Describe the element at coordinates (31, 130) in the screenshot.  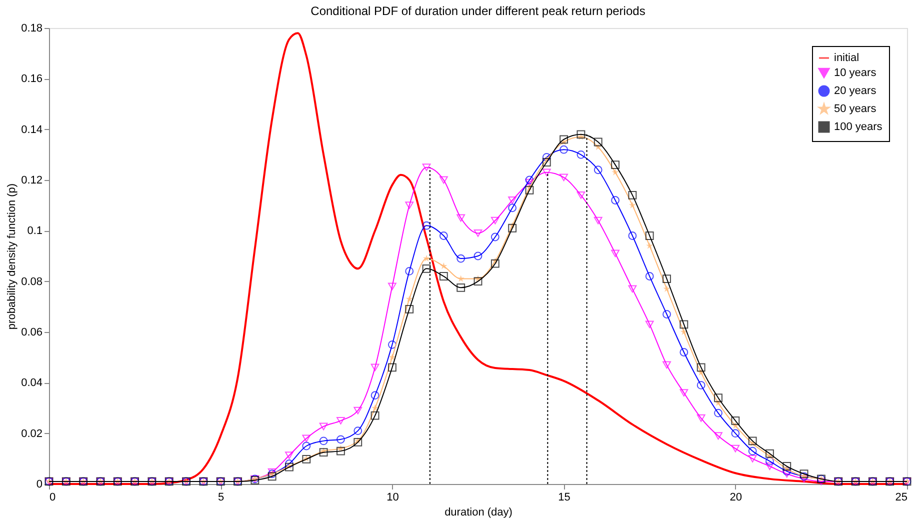
I see `y-tick-label: 0.14` at that location.